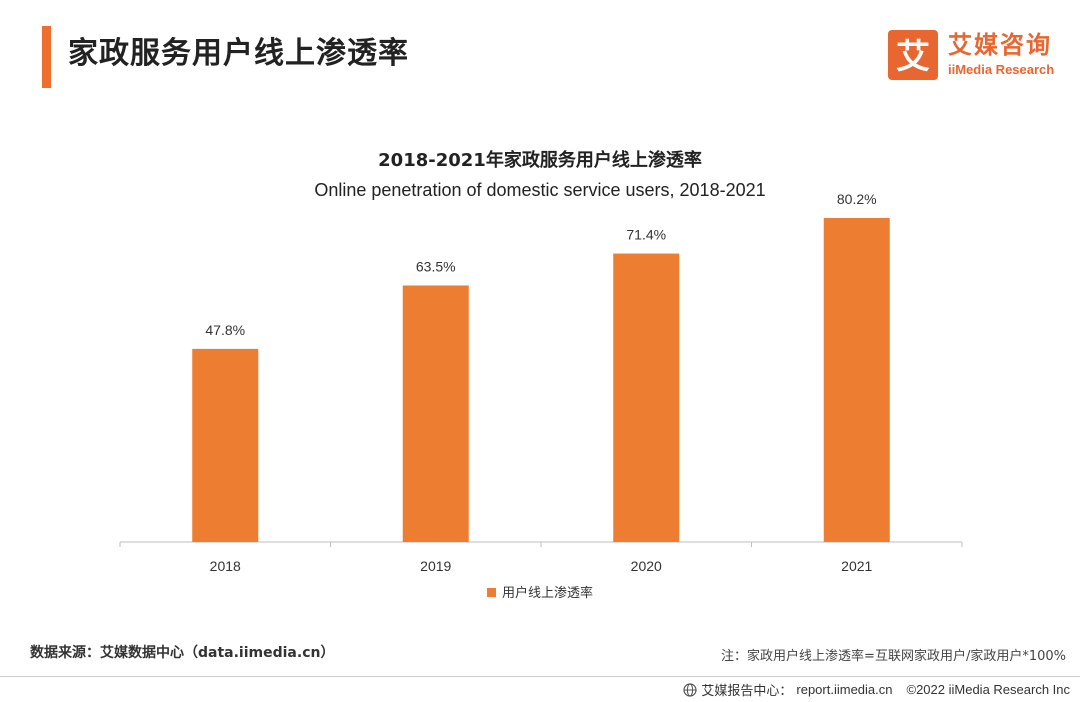 The height and width of the screenshot is (702, 1080). Describe the element at coordinates (46, 57) in the screenshot. I see `title-accent-bar` at that location.